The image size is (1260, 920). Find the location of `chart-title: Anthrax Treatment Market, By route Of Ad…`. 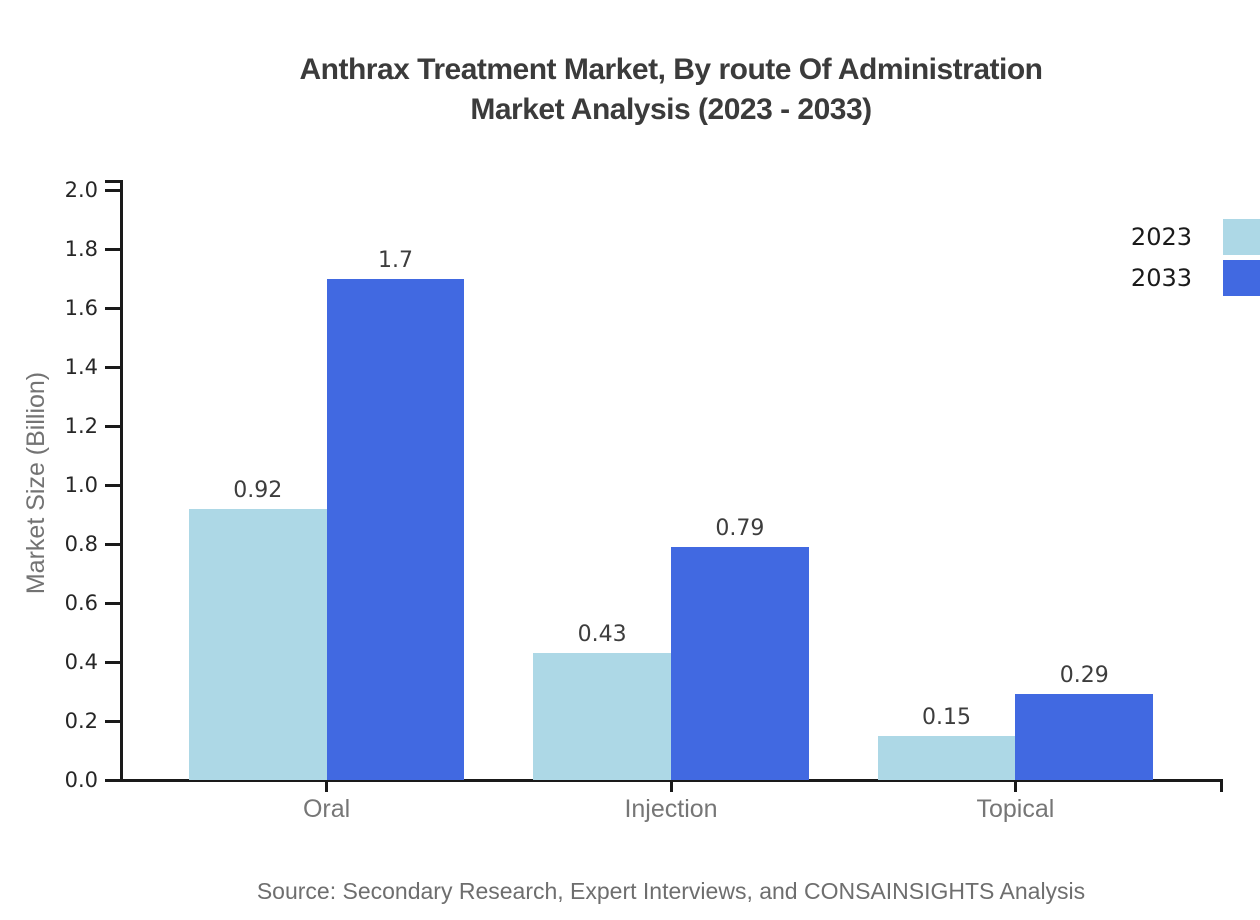

chart-title: Anthrax Treatment Market, By route Of Ad… is located at coordinates (671, 90).